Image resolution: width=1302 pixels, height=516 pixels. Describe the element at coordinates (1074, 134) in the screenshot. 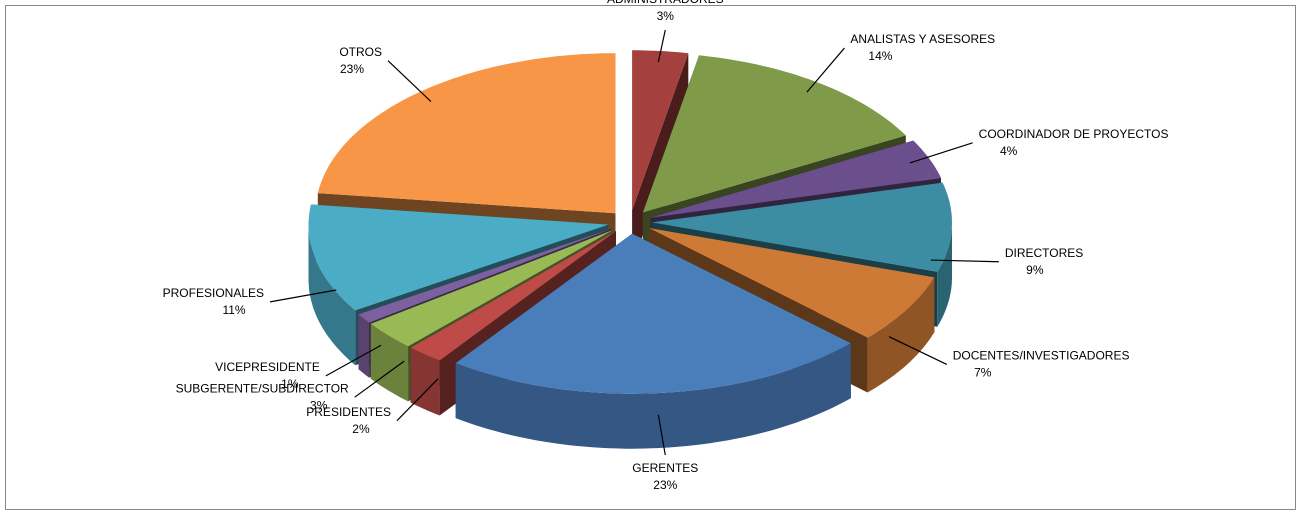

I see `slice-label: COORDINADOR DE PROYECTOS` at that location.